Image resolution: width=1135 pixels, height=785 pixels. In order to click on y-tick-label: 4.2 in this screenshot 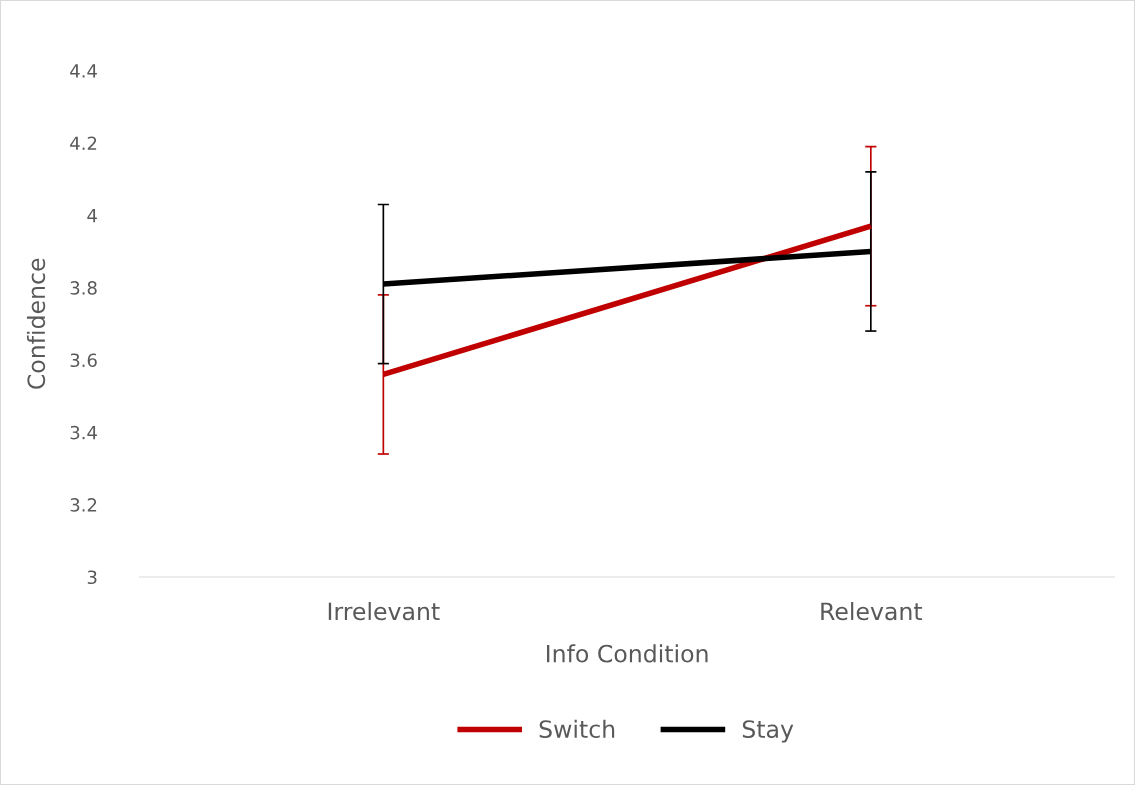, I will do `click(83, 143)`.